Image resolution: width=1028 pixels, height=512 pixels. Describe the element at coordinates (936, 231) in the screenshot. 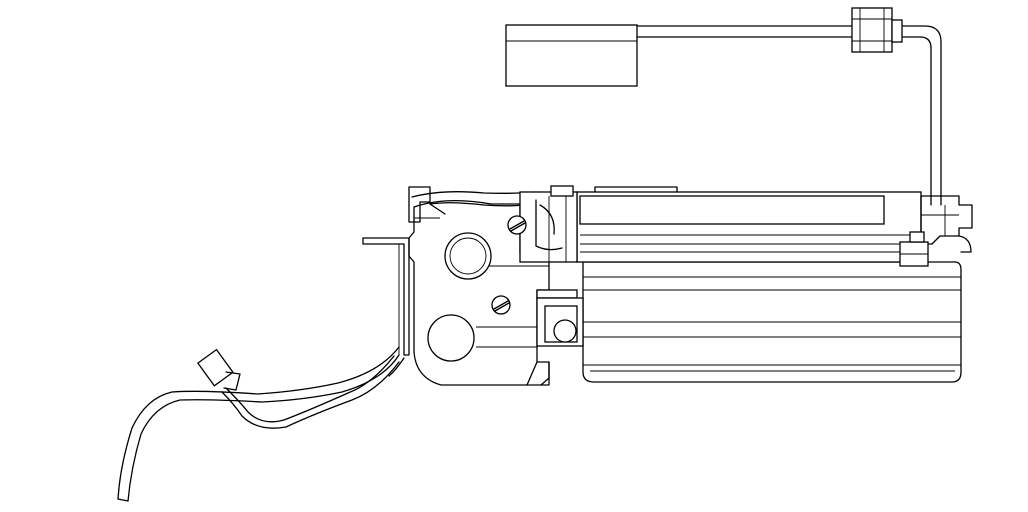

I see `end-cap-fitting` at that location.